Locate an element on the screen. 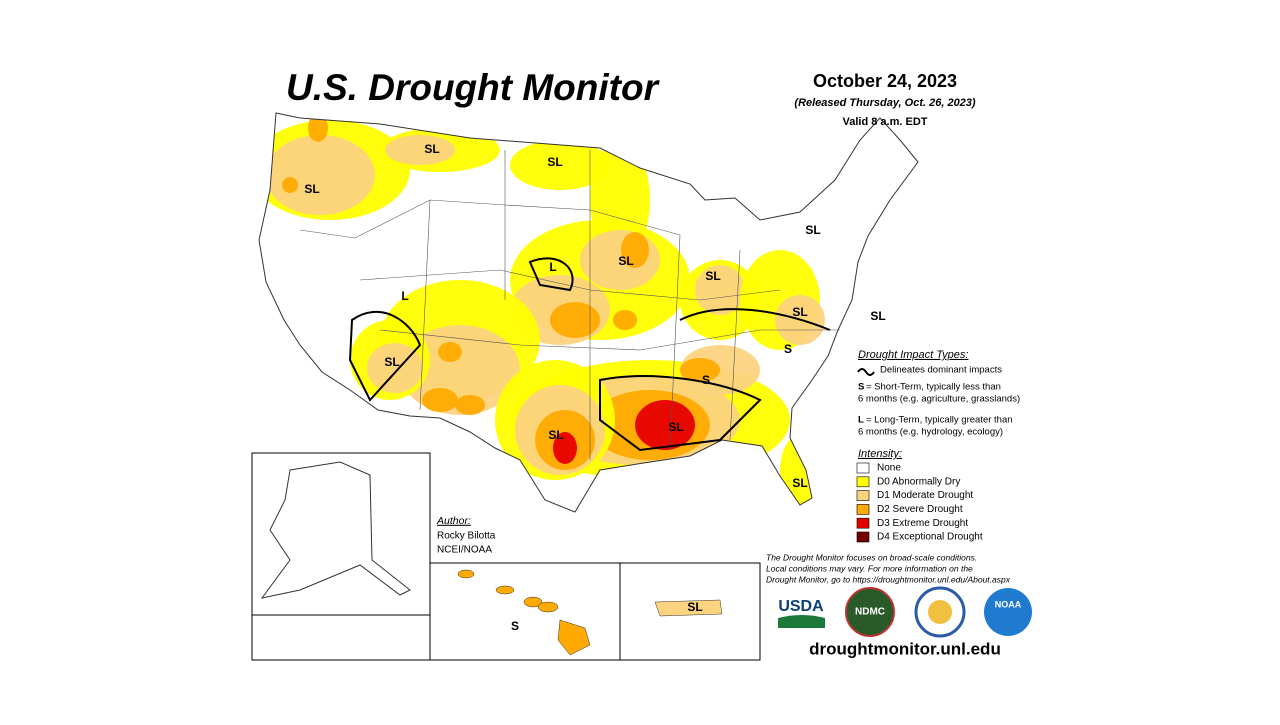 The image size is (1280, 725). legend-label: None is located at coordinates (889, 468).